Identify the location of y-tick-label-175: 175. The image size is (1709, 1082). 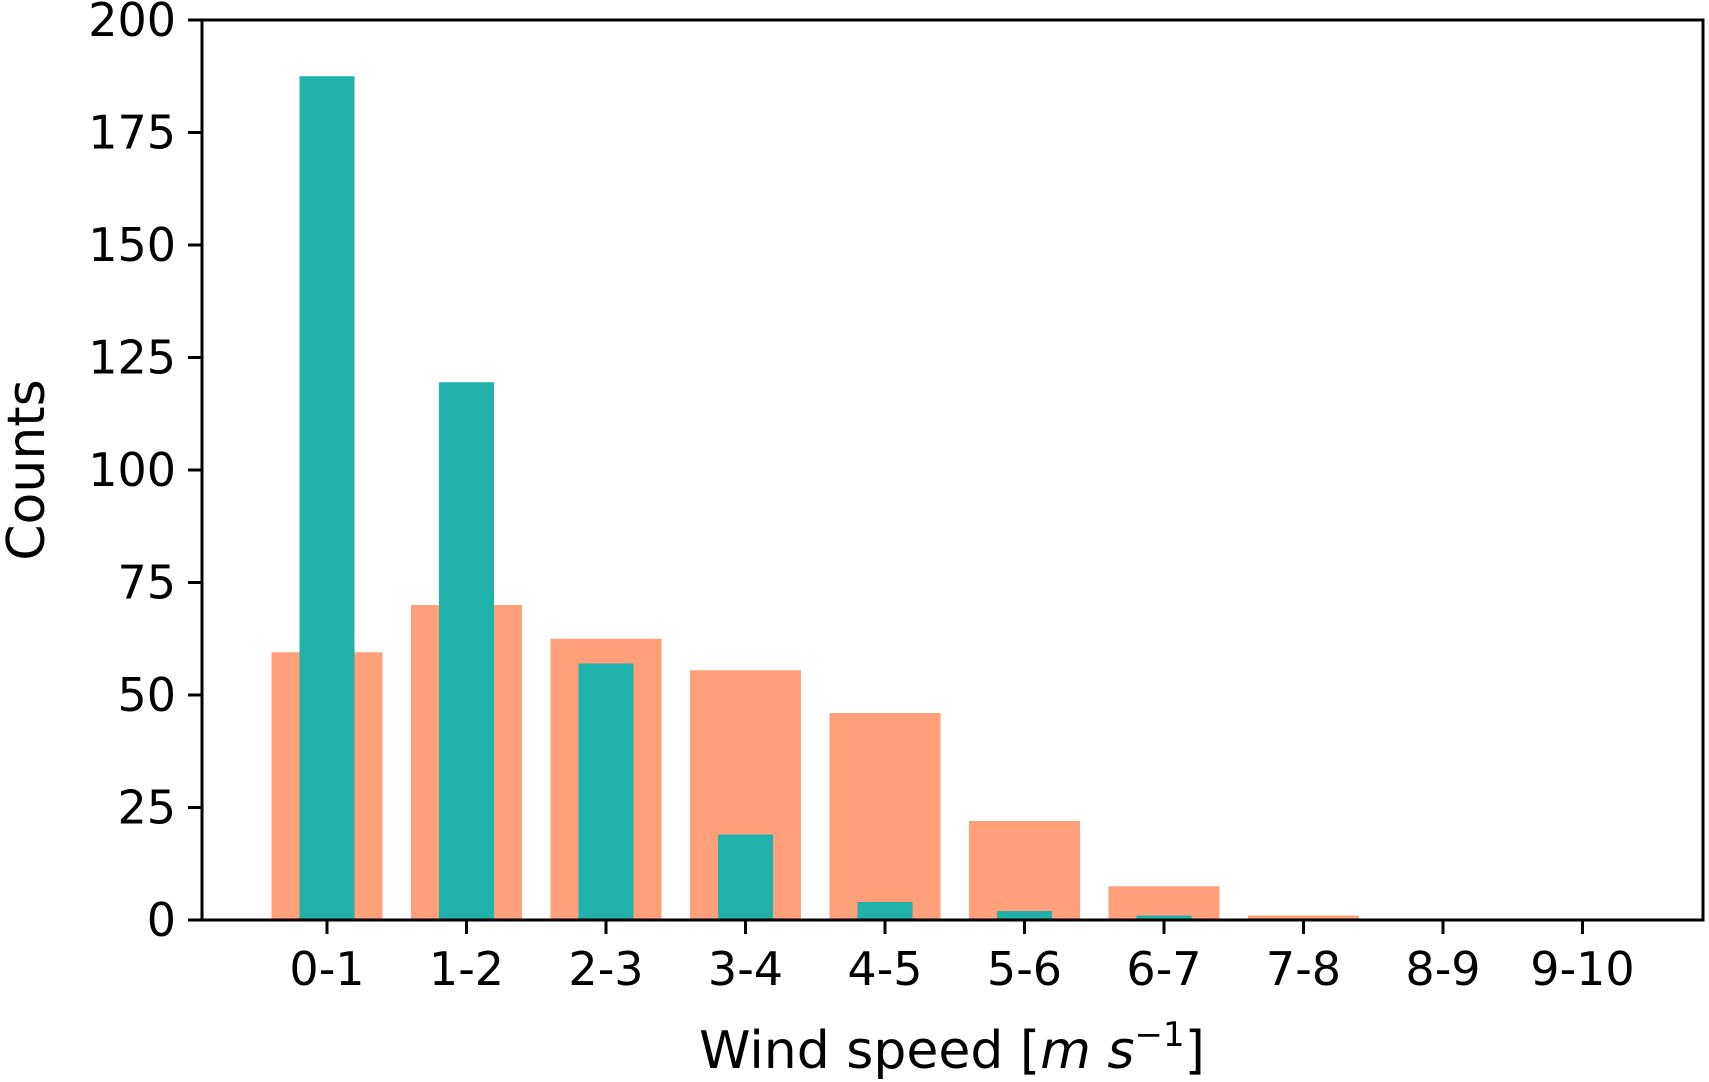
(132, 133).